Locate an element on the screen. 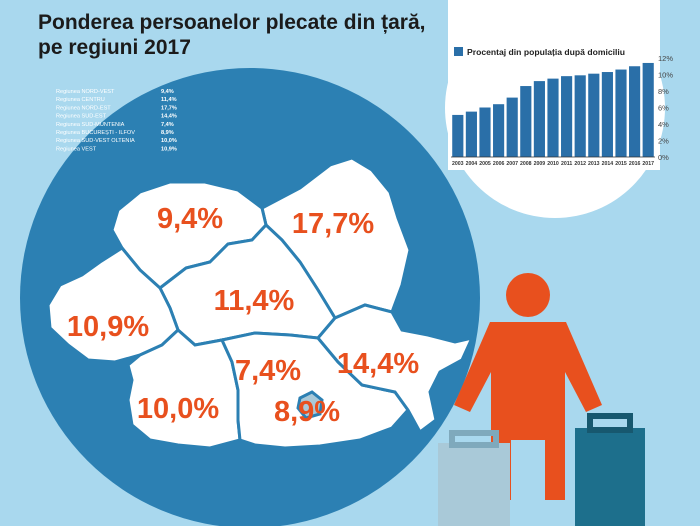 This screenshot has width=700, height=526. legend-row-value: 7,4% is located at coordinates (167, 125).